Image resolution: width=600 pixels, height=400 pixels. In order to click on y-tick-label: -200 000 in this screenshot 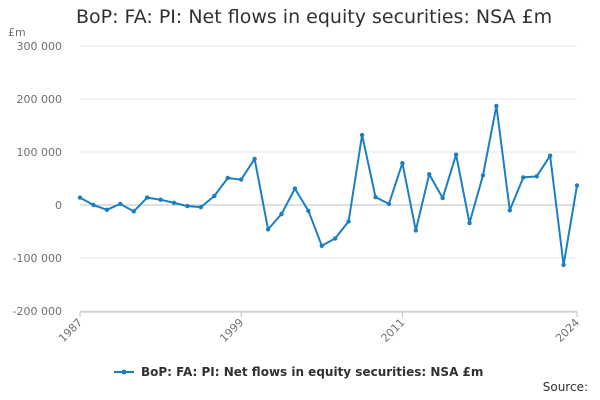, I will do `click(37, 311)`.